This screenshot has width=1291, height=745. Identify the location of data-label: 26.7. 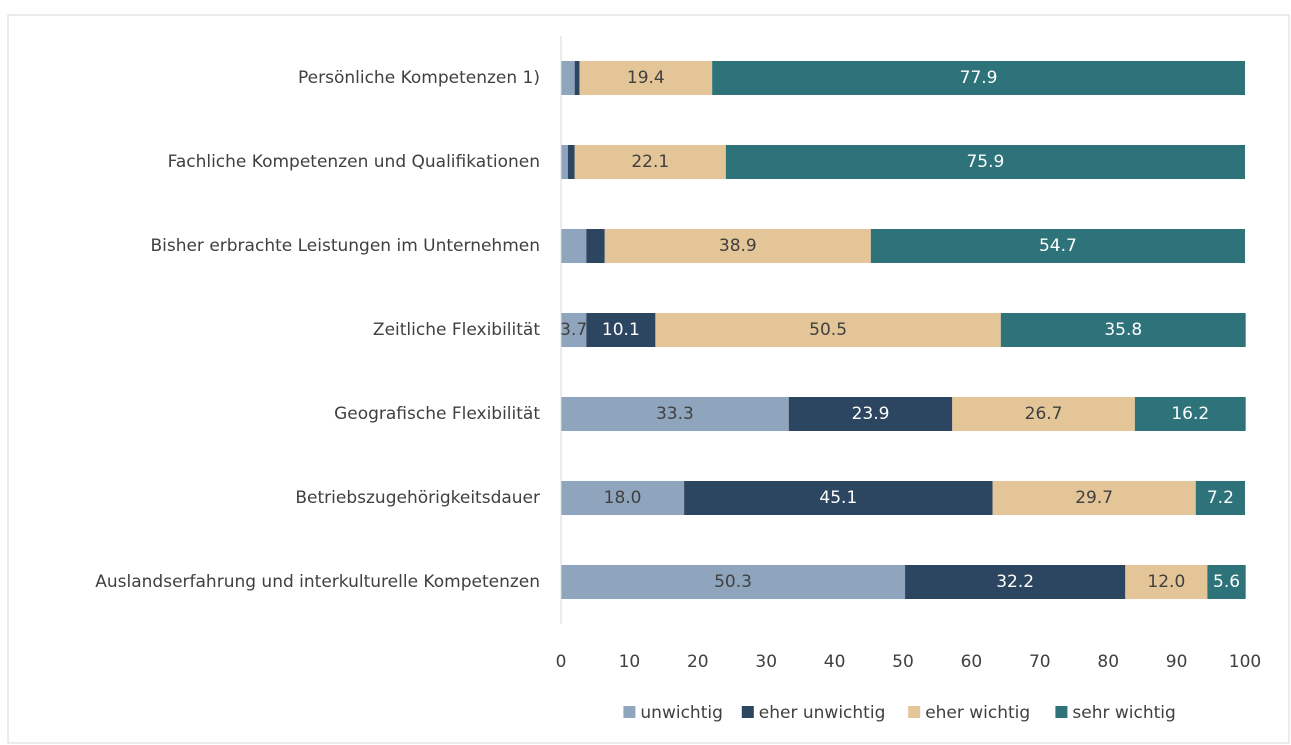
(1044, 414).